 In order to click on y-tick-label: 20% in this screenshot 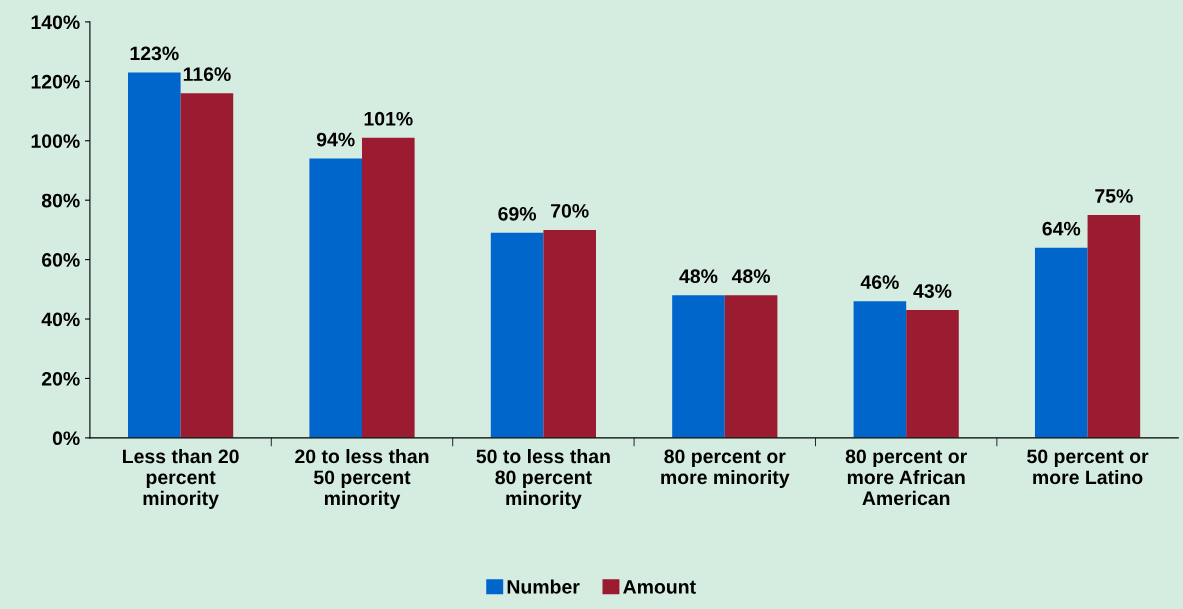, I will do `click(60, 378)`.